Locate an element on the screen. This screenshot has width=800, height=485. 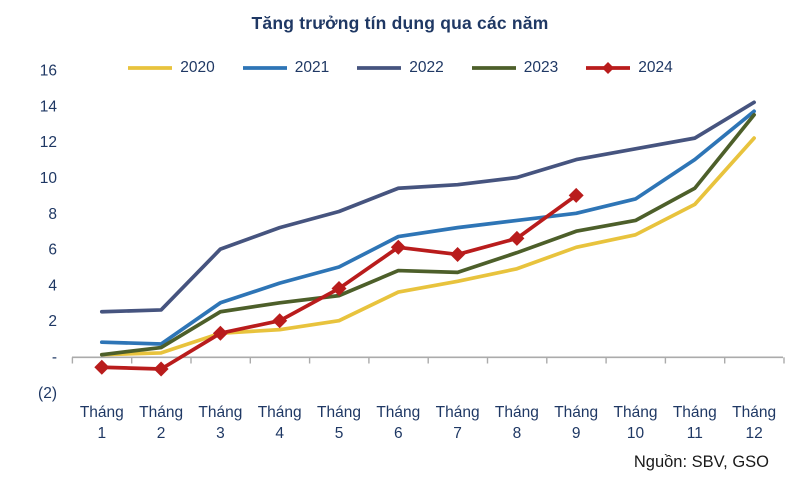
legend-swatch-2024 is located at coordinates (608, 68).